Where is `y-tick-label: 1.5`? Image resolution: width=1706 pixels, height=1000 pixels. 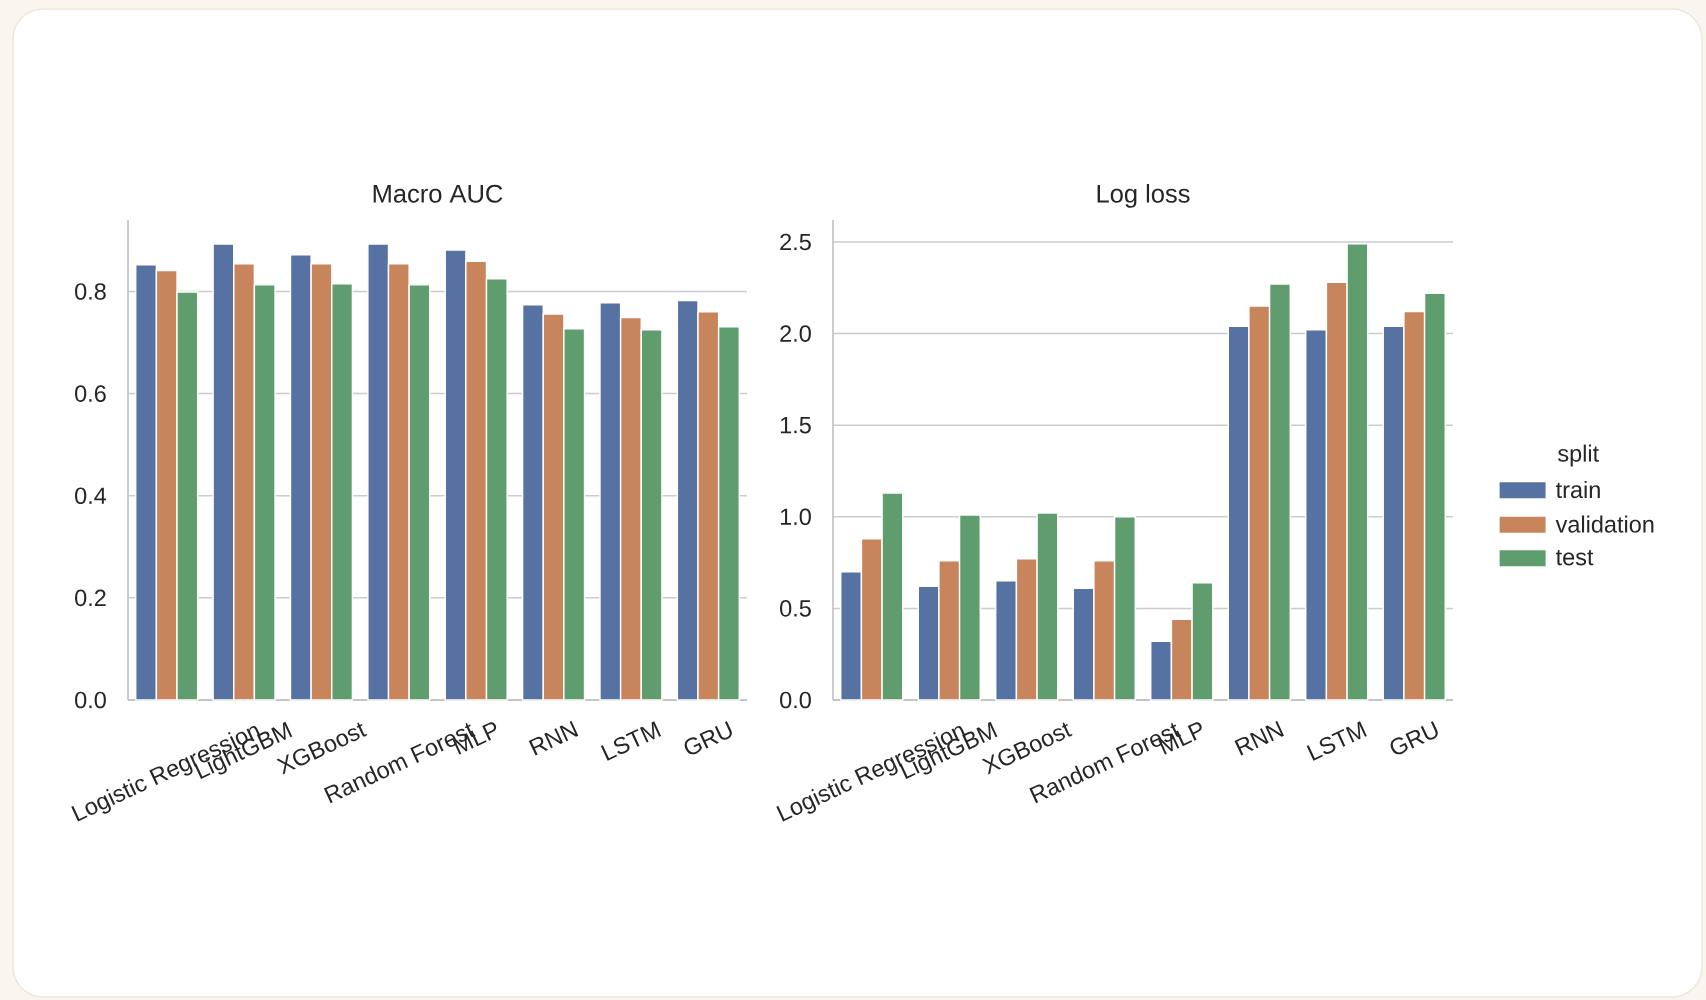 y-tick-label: 1.5 is located at coordinates (795, 425).